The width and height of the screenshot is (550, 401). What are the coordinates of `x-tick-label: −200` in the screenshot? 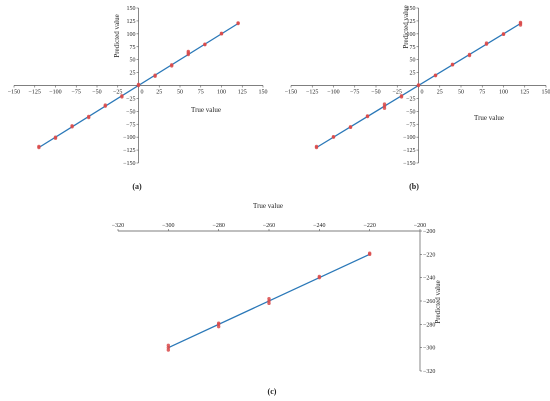 It's located at (420, 226).